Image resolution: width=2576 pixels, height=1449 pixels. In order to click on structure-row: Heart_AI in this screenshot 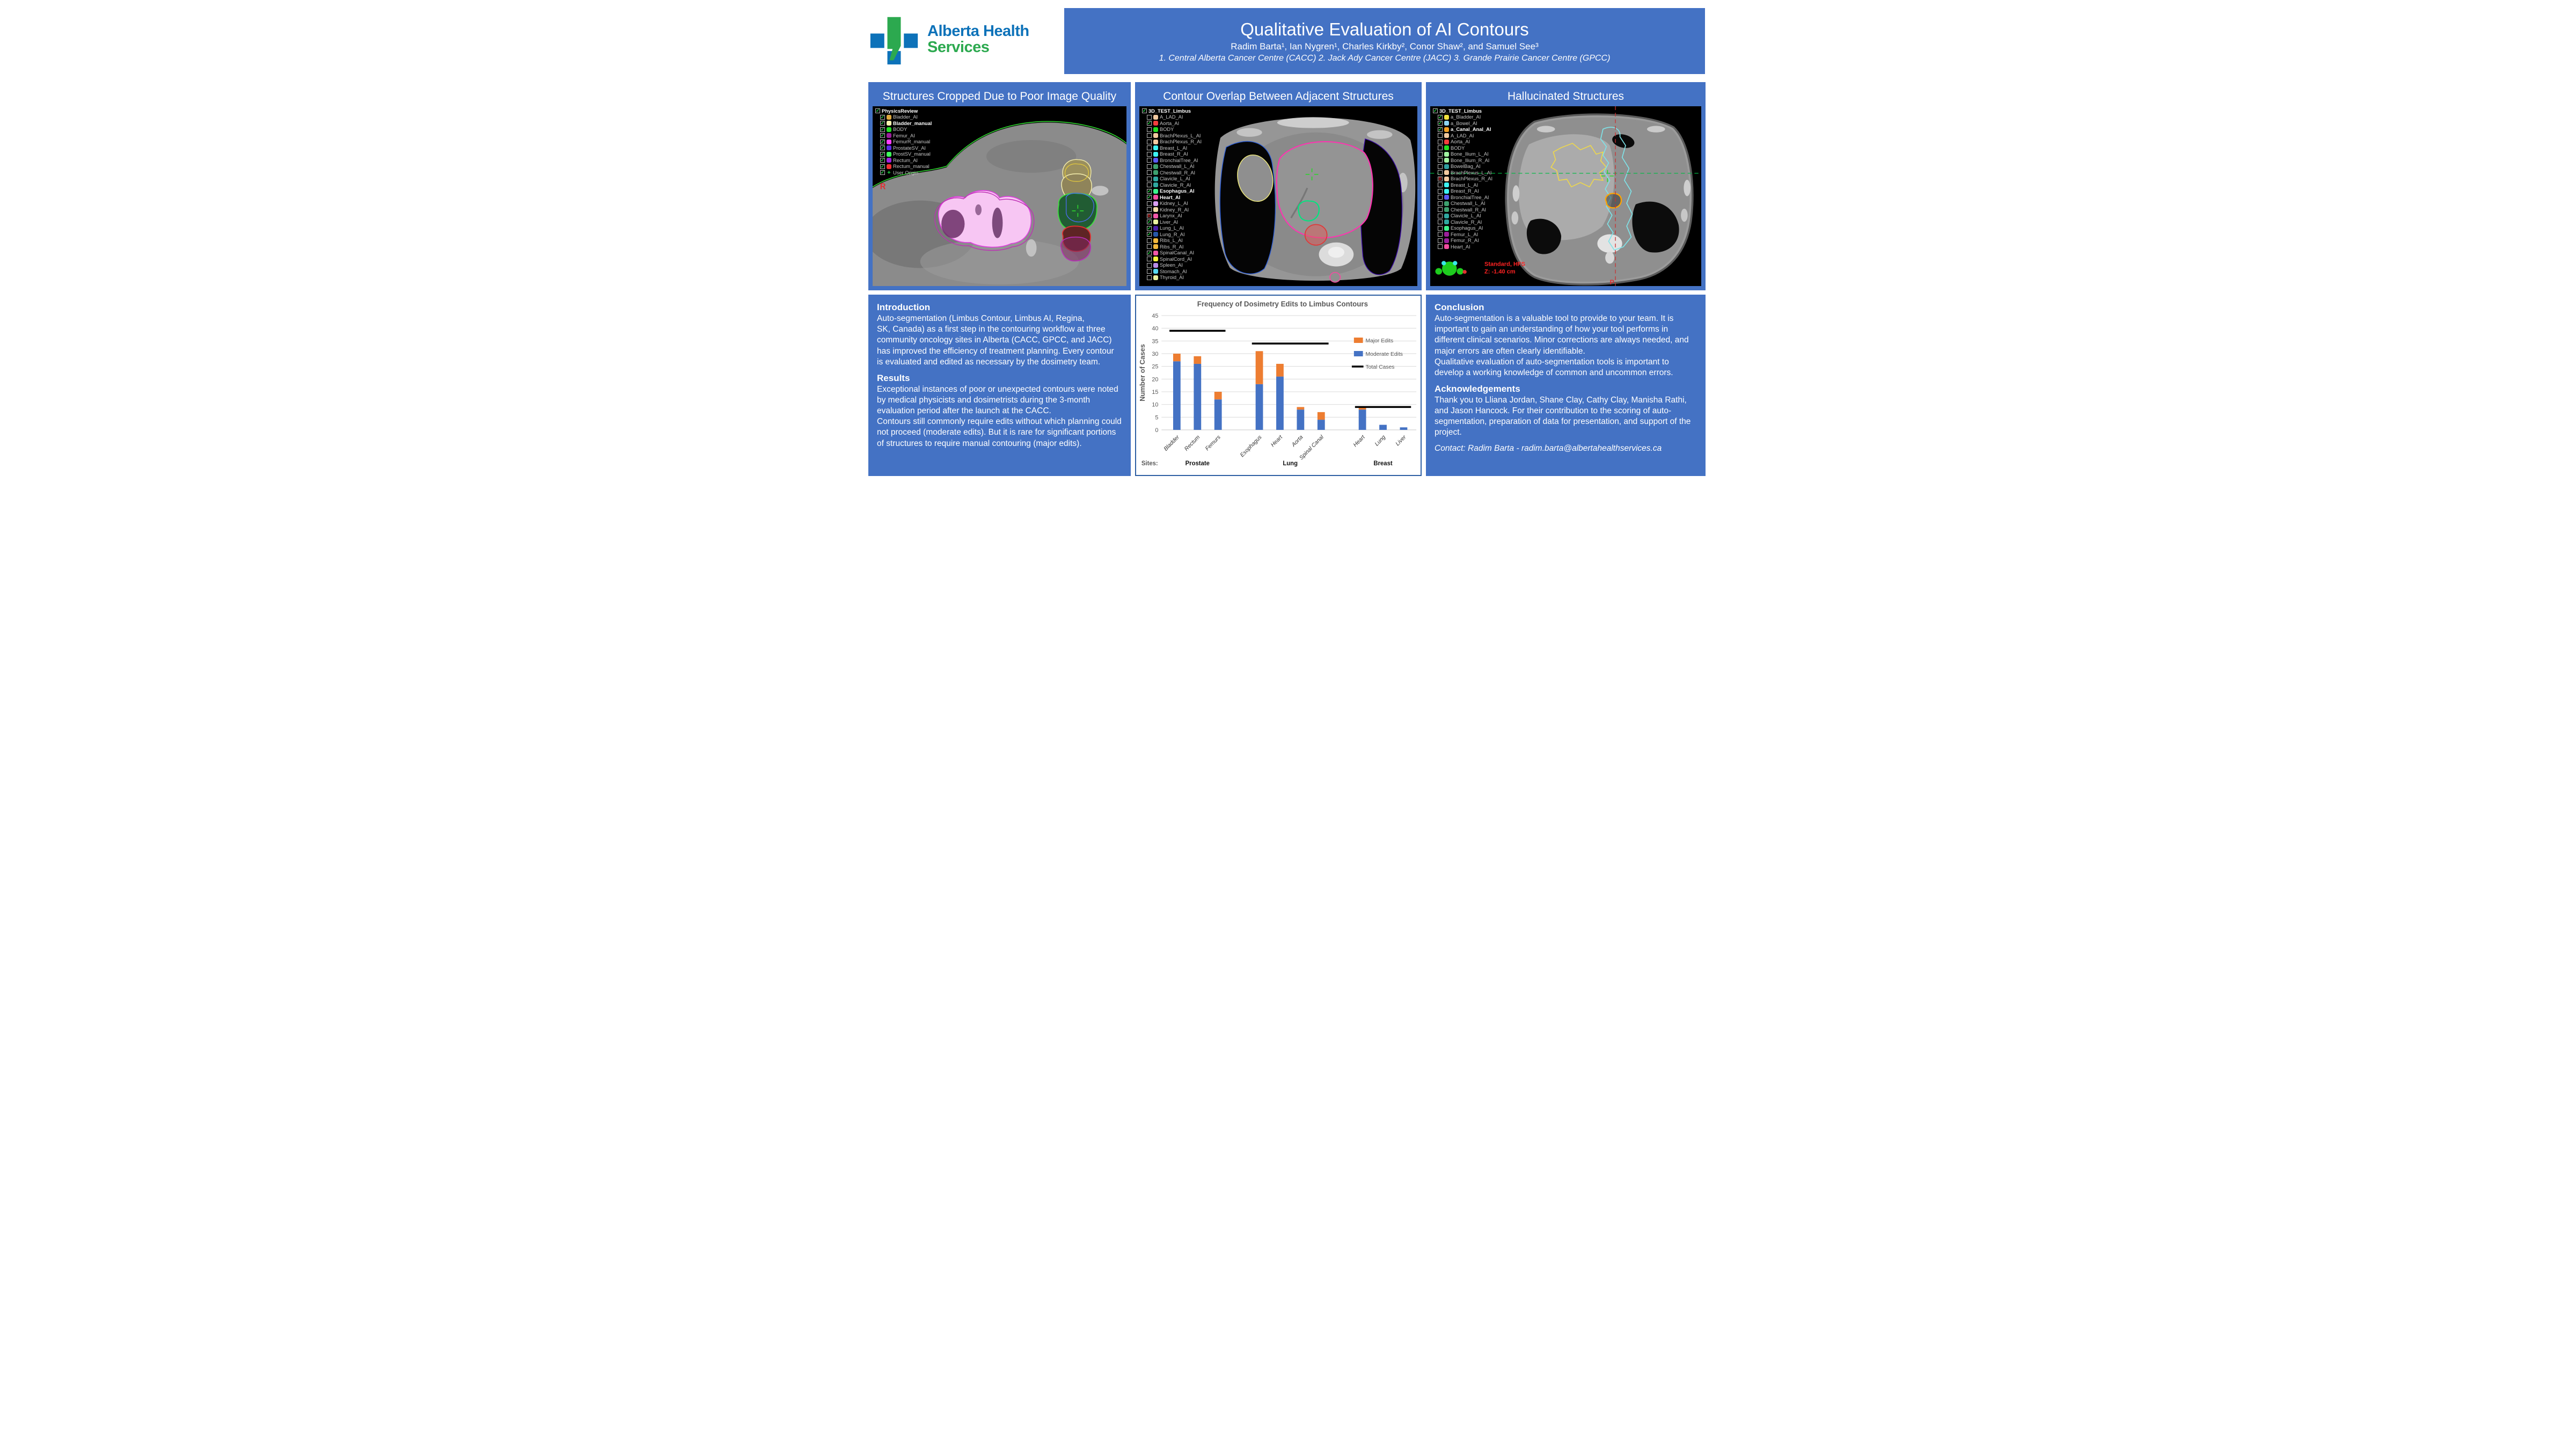, I will do `click(1465, 247)`.